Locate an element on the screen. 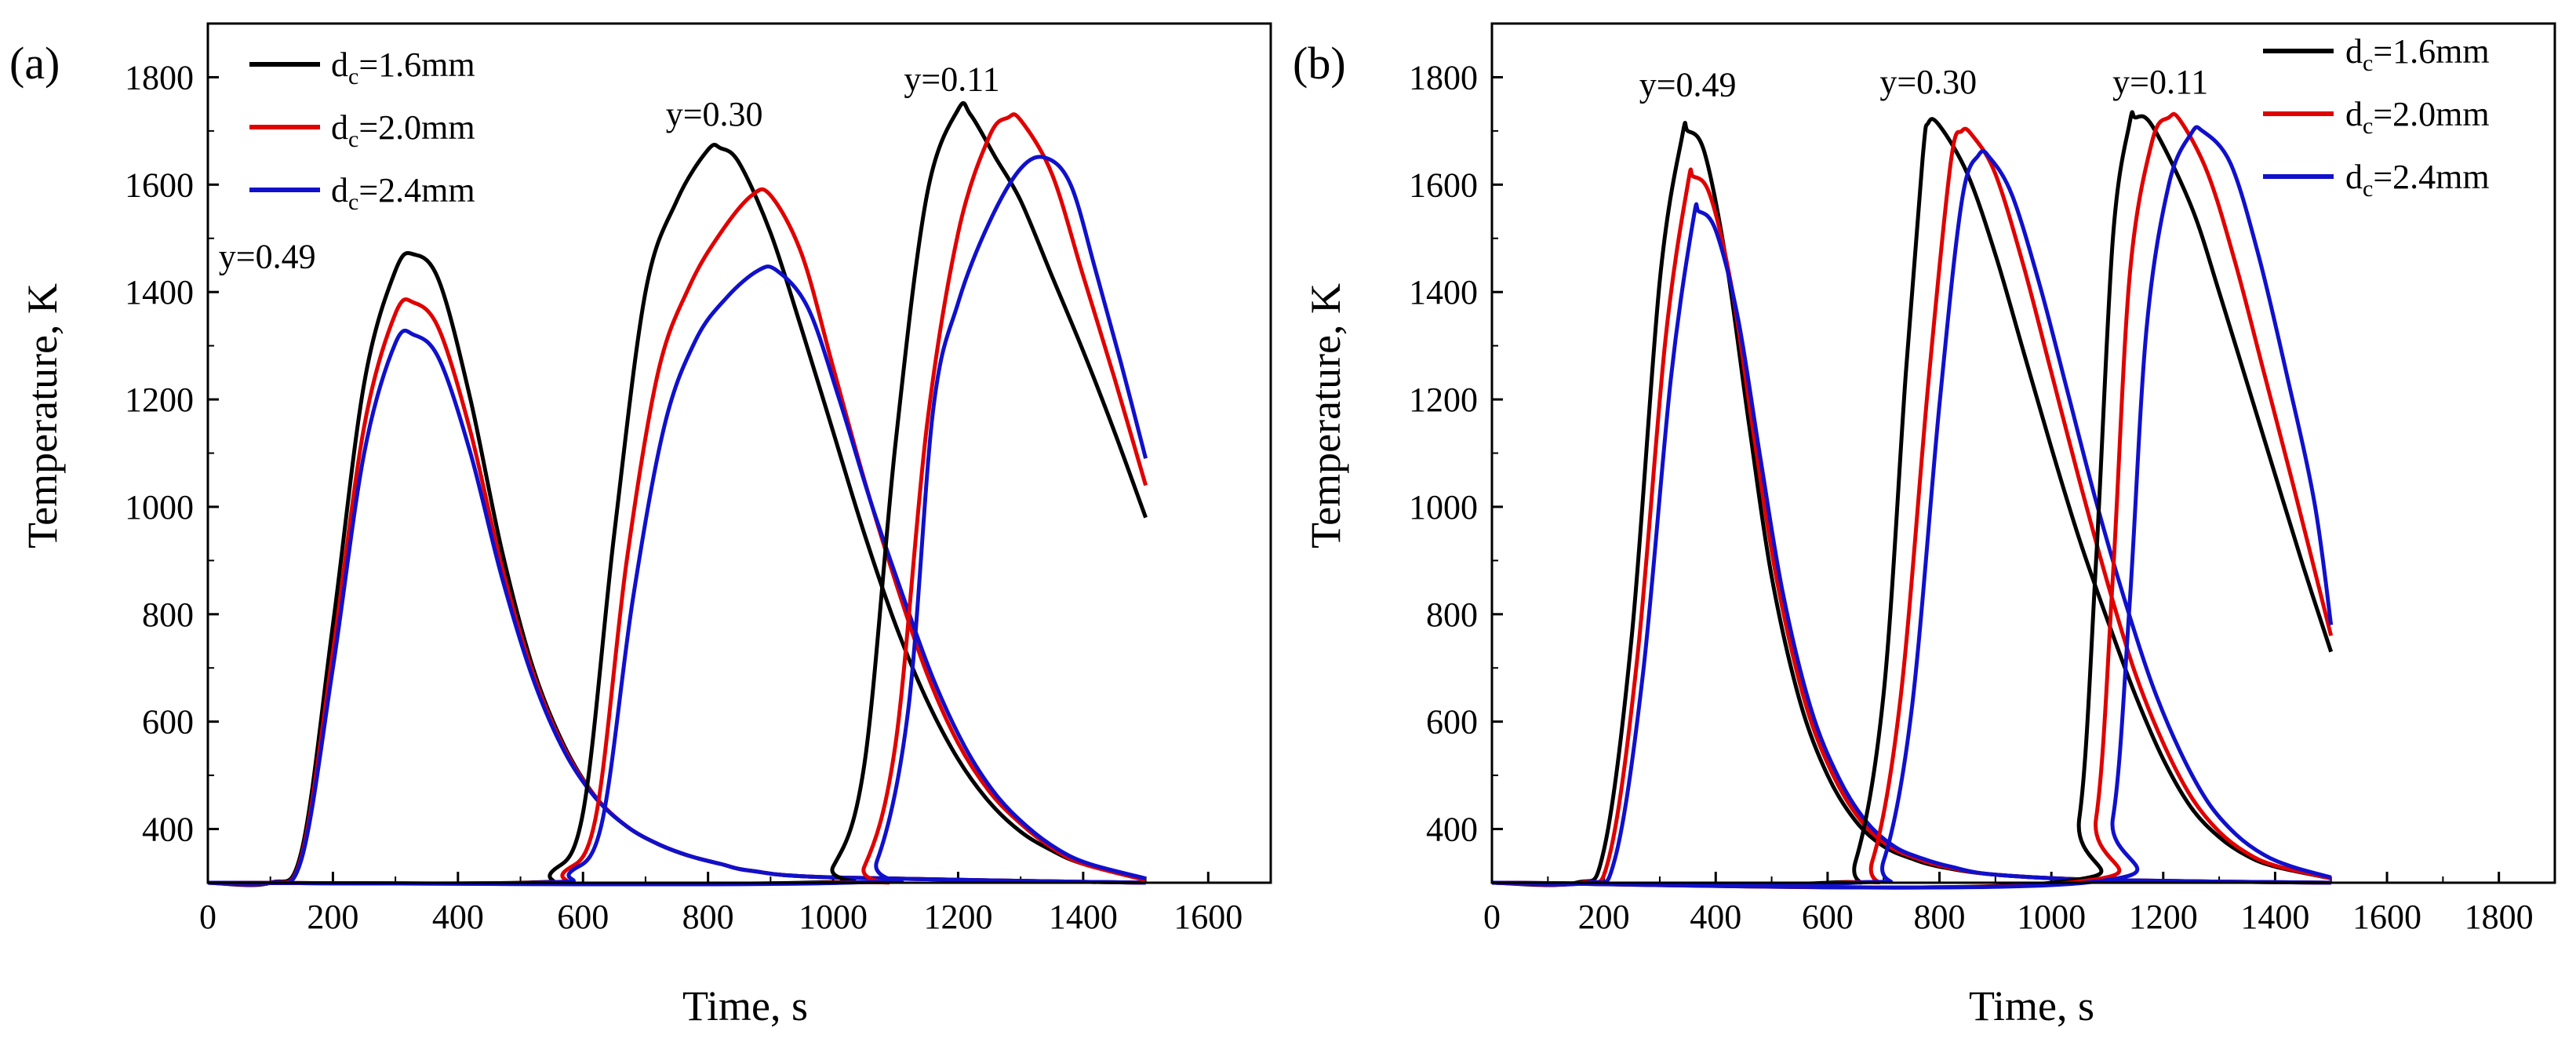  annotation-b-2: y=0.11 is located at coordinates (2160, 82).